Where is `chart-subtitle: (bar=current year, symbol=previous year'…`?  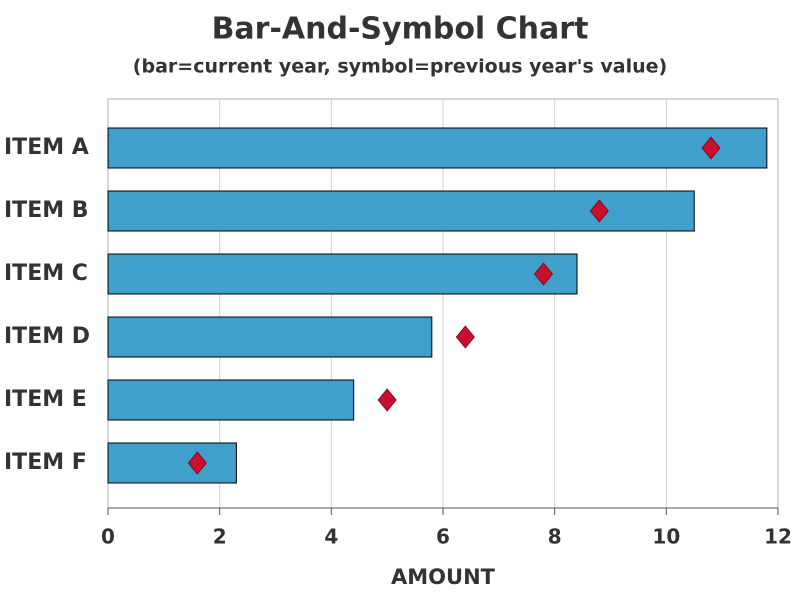 chart-subtitle: (bar=current year, symbol=previous year'… is located at coordinates (400, 67).